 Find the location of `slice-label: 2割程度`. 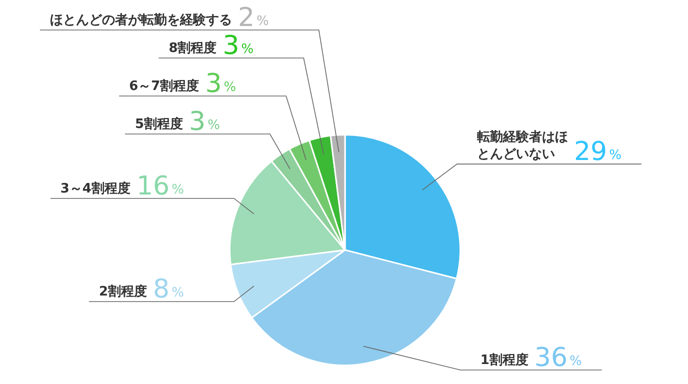

slice-label: 2割程度 is located at coordinates (123, 292).